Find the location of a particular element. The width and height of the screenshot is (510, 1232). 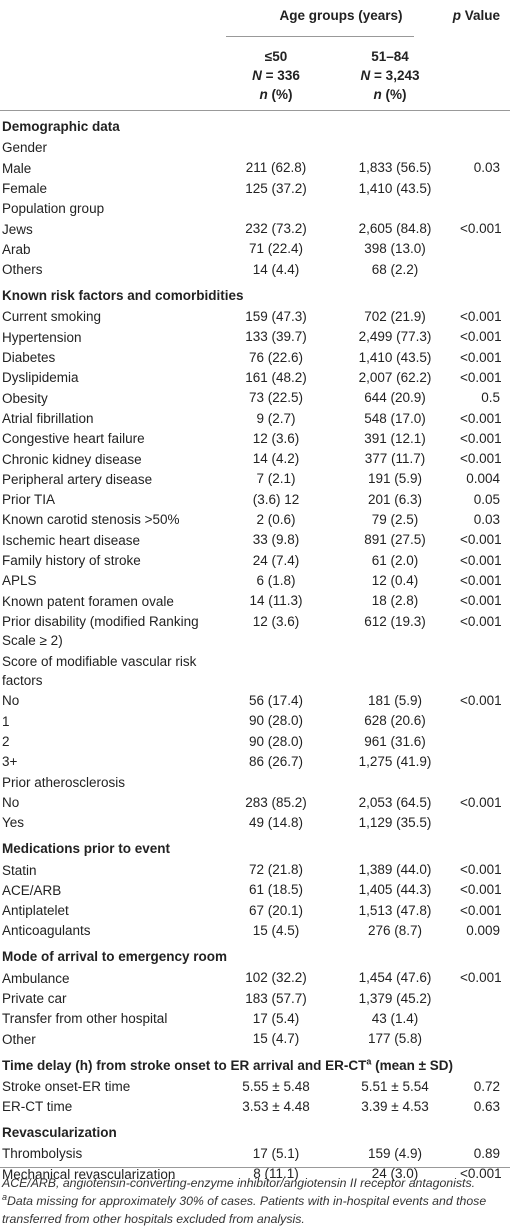

group-2-value: 891 (27.5) is located at coordinates (395, 540).